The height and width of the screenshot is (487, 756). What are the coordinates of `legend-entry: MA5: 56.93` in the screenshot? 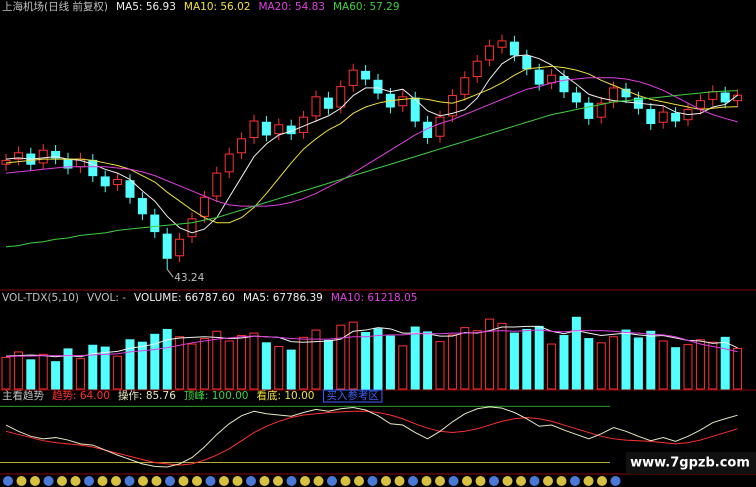 It's located at (146, 7).